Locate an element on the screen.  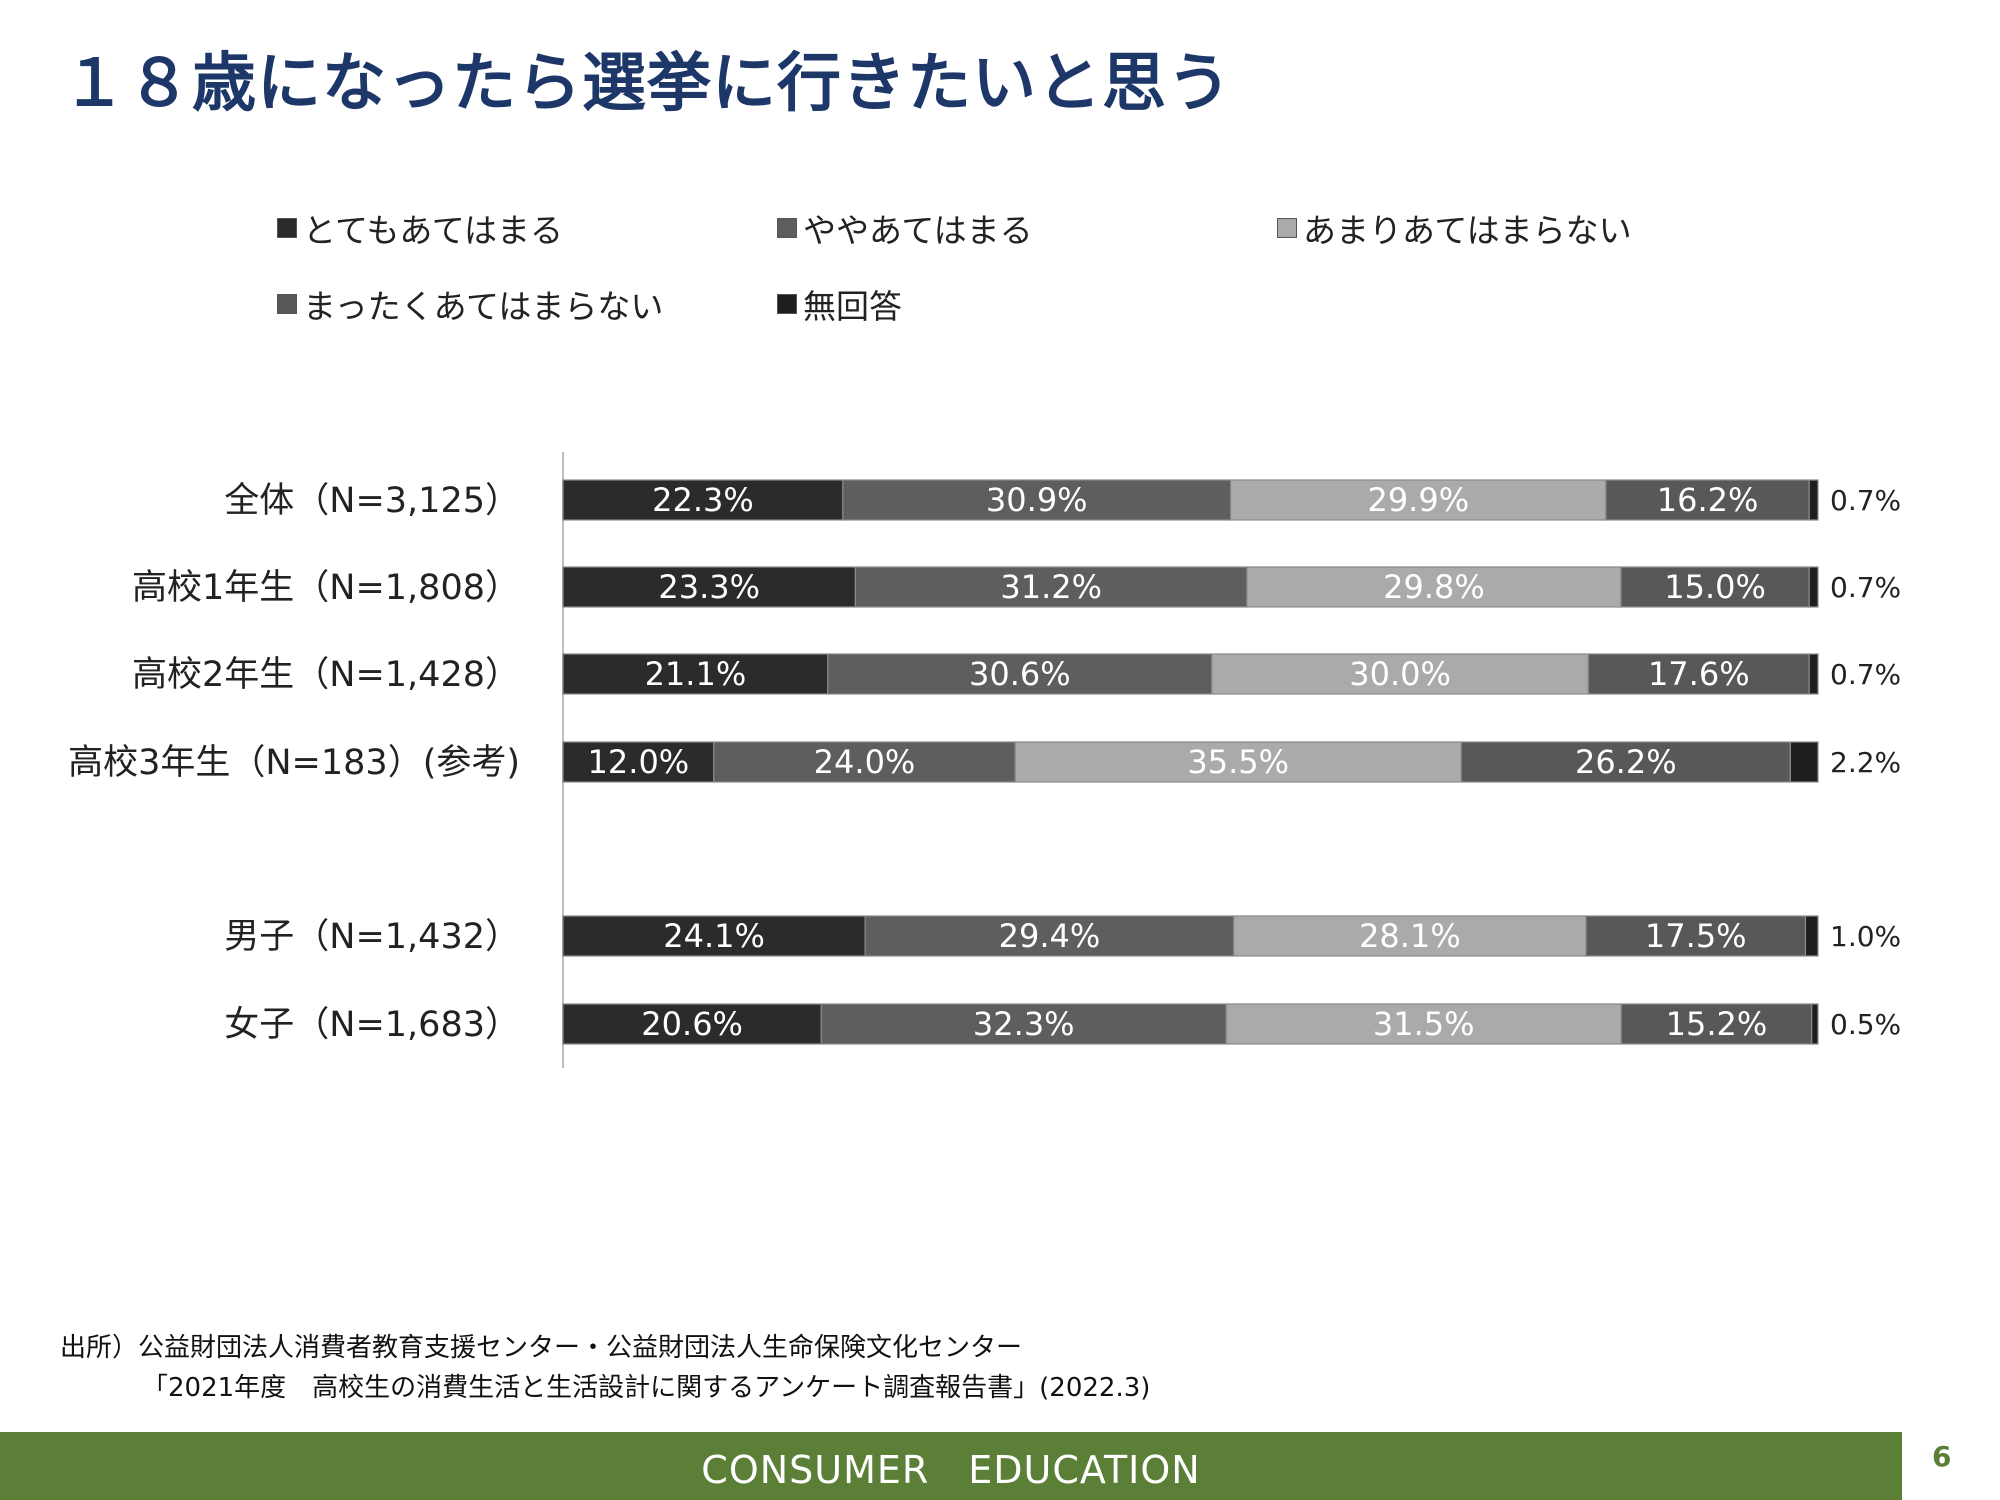
data-label: 30.9% is located at coordinates (1037, 500).